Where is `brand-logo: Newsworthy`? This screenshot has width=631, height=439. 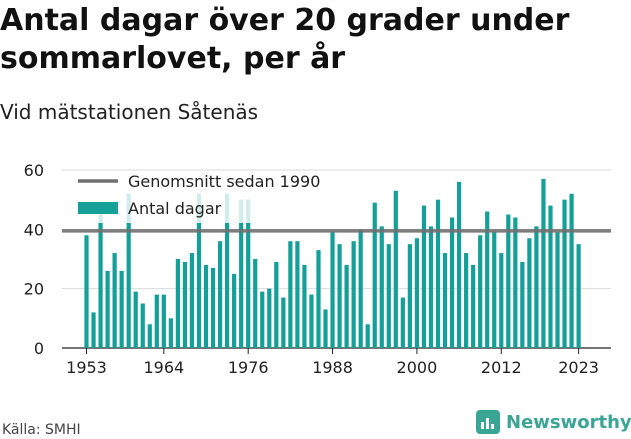 brand-logo: Newsworthy is located at coordinates (553, 422).